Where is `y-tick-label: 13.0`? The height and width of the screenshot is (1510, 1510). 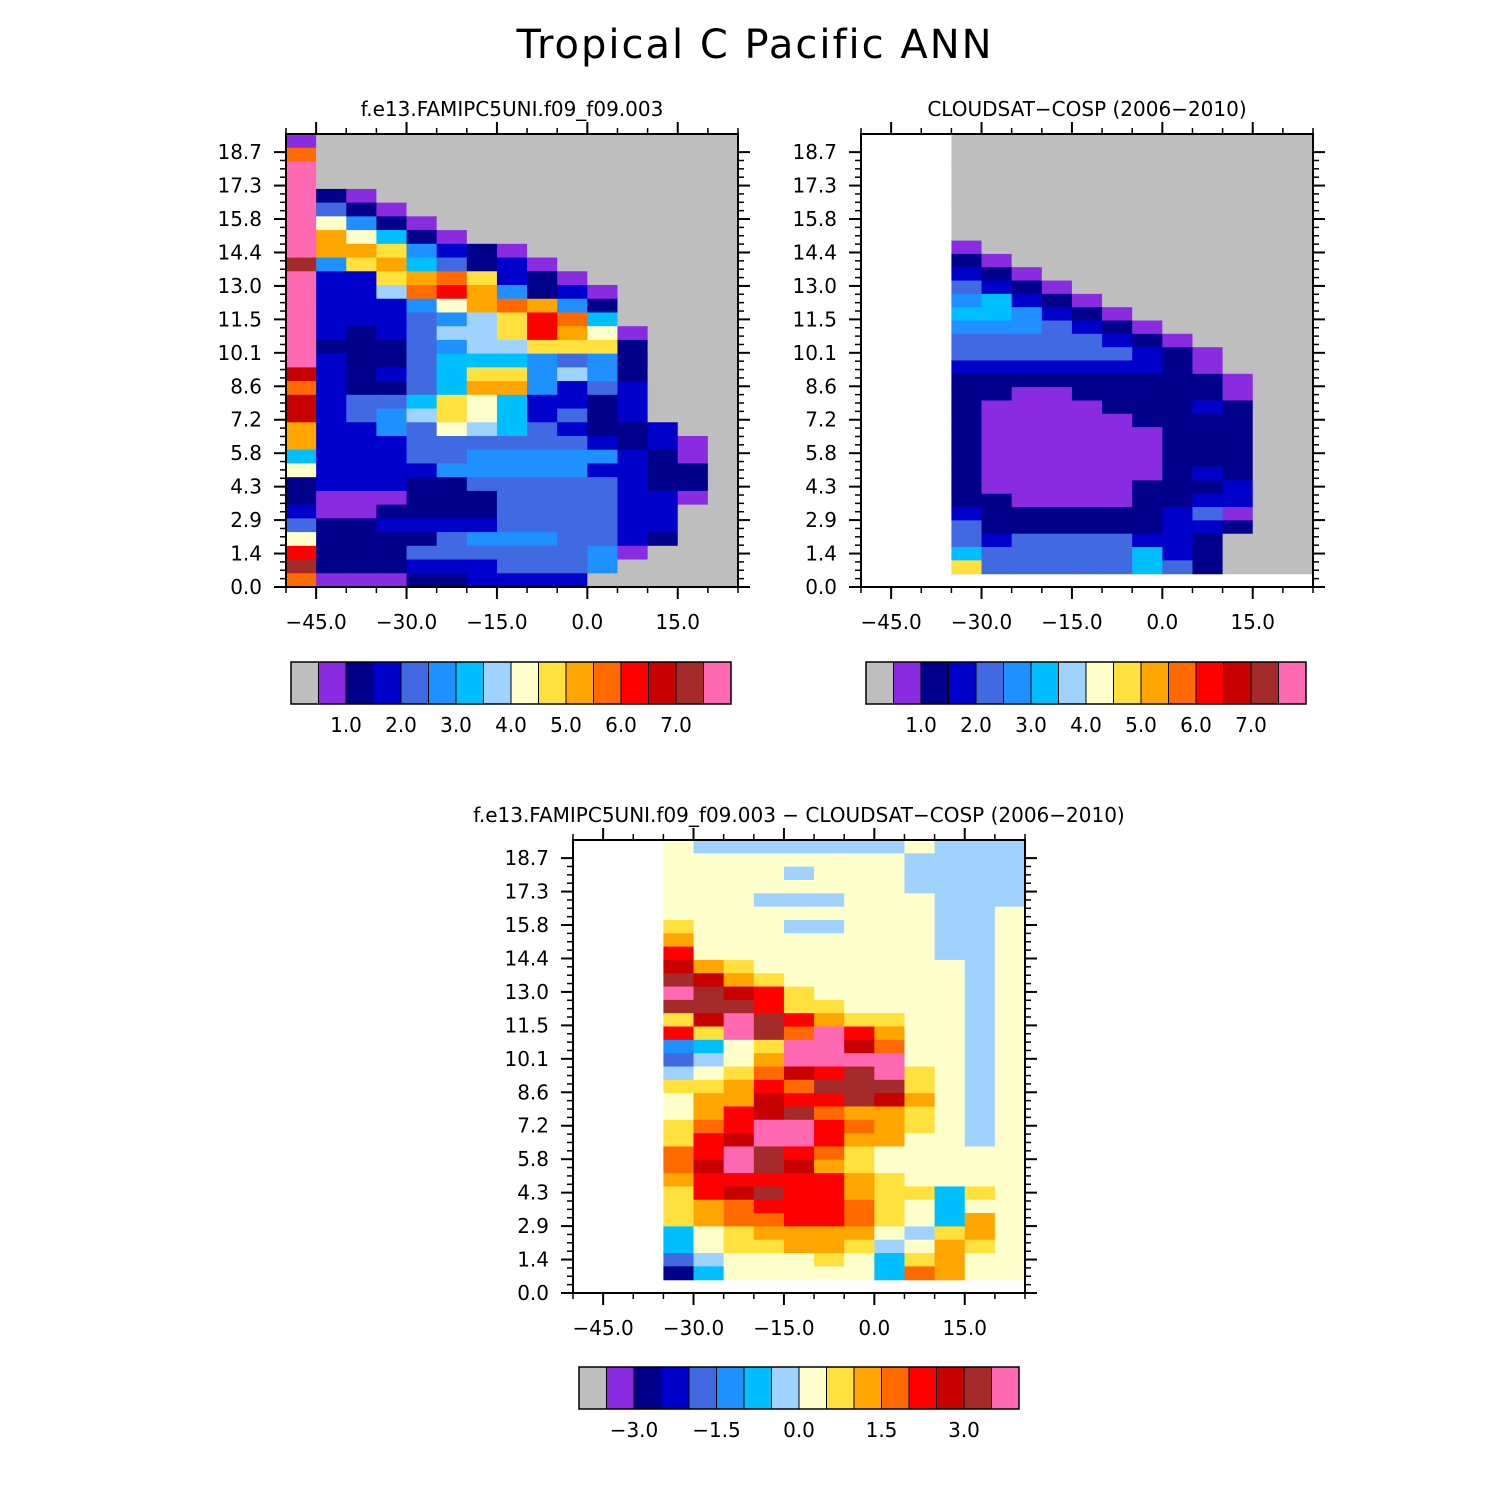
y-tick-label: 13.0 is located at coordinates (526, 992).